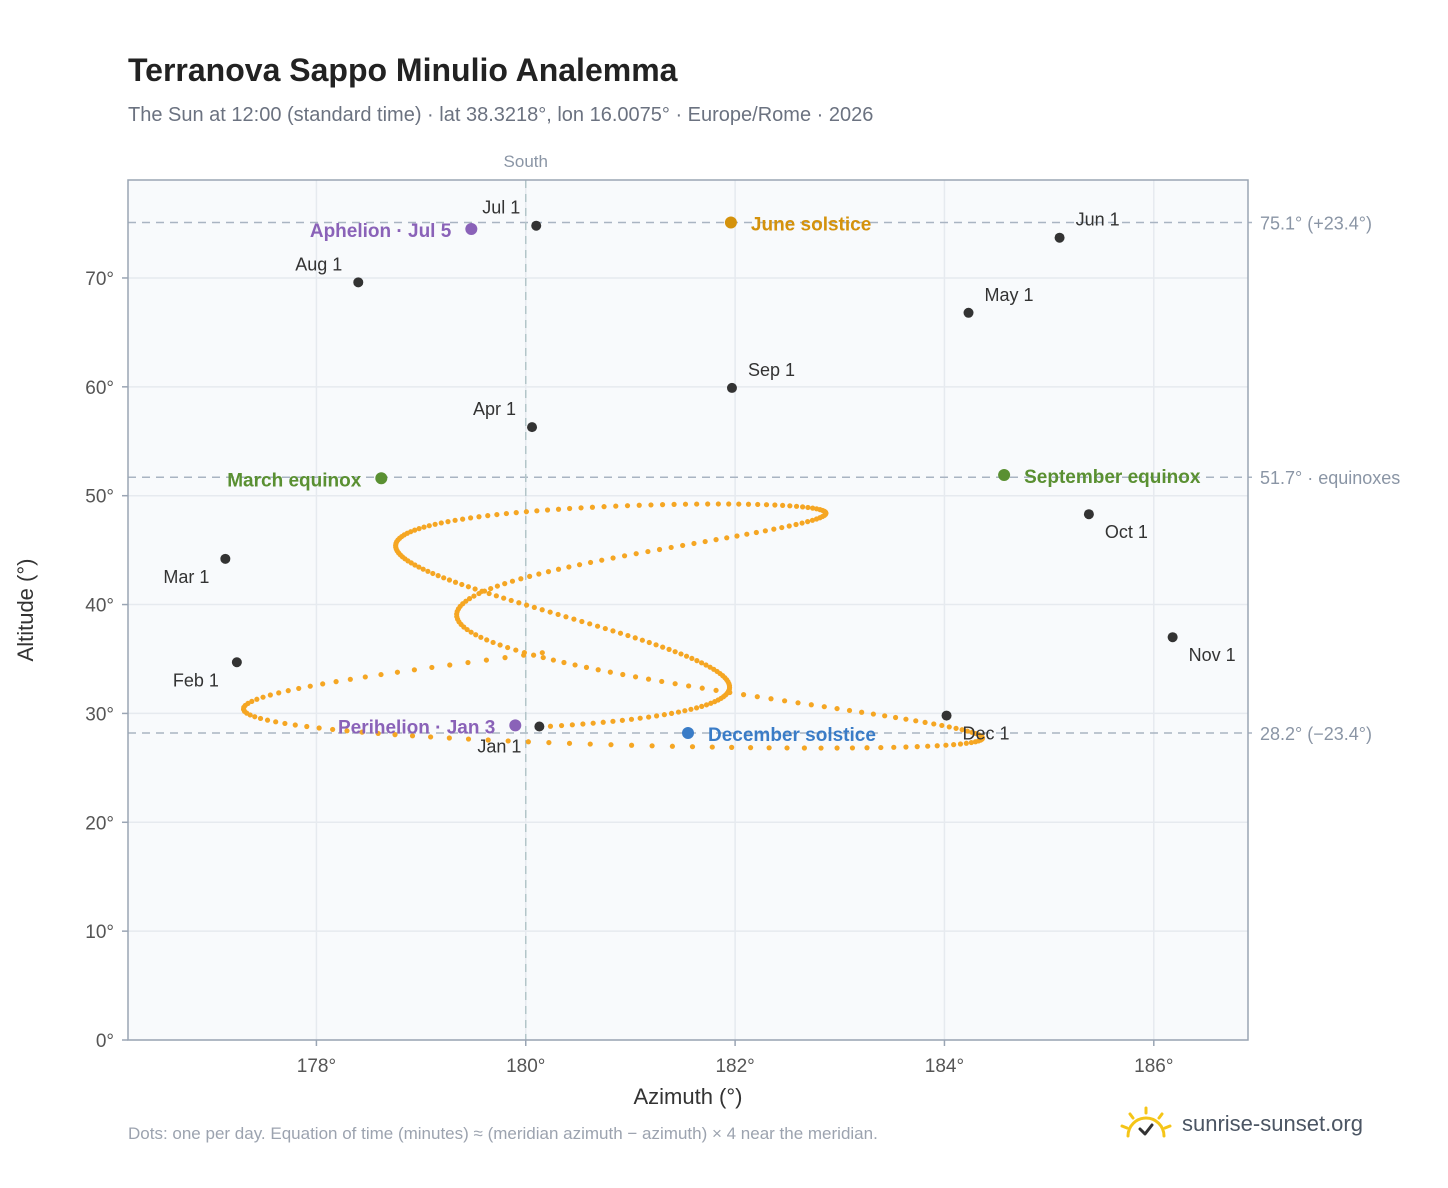 Image resolution: width=1448 pixels, height=1188 pixels. I want to click on month-marker-label: Mar 1, so click(186, 577).